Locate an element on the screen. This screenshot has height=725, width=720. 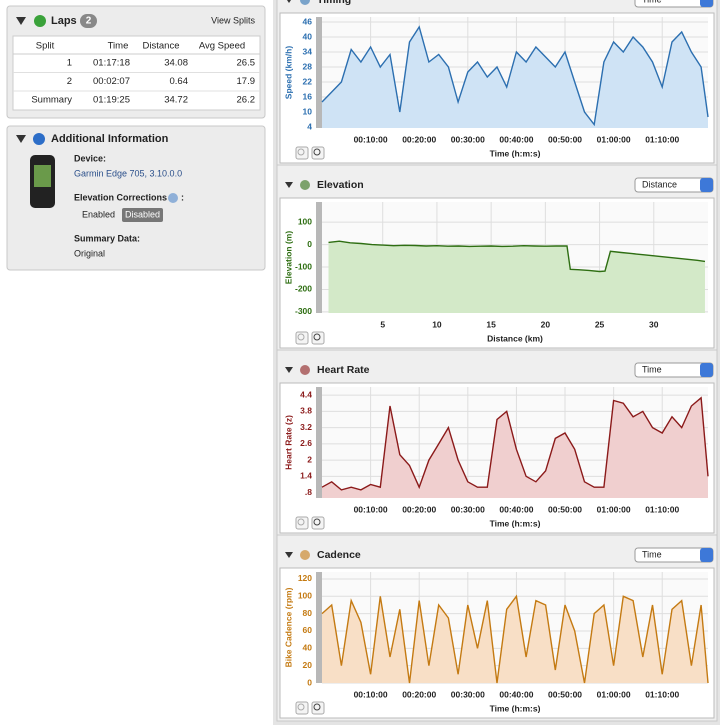
y-tick-label: -100 is located at coordinates (303, 266).